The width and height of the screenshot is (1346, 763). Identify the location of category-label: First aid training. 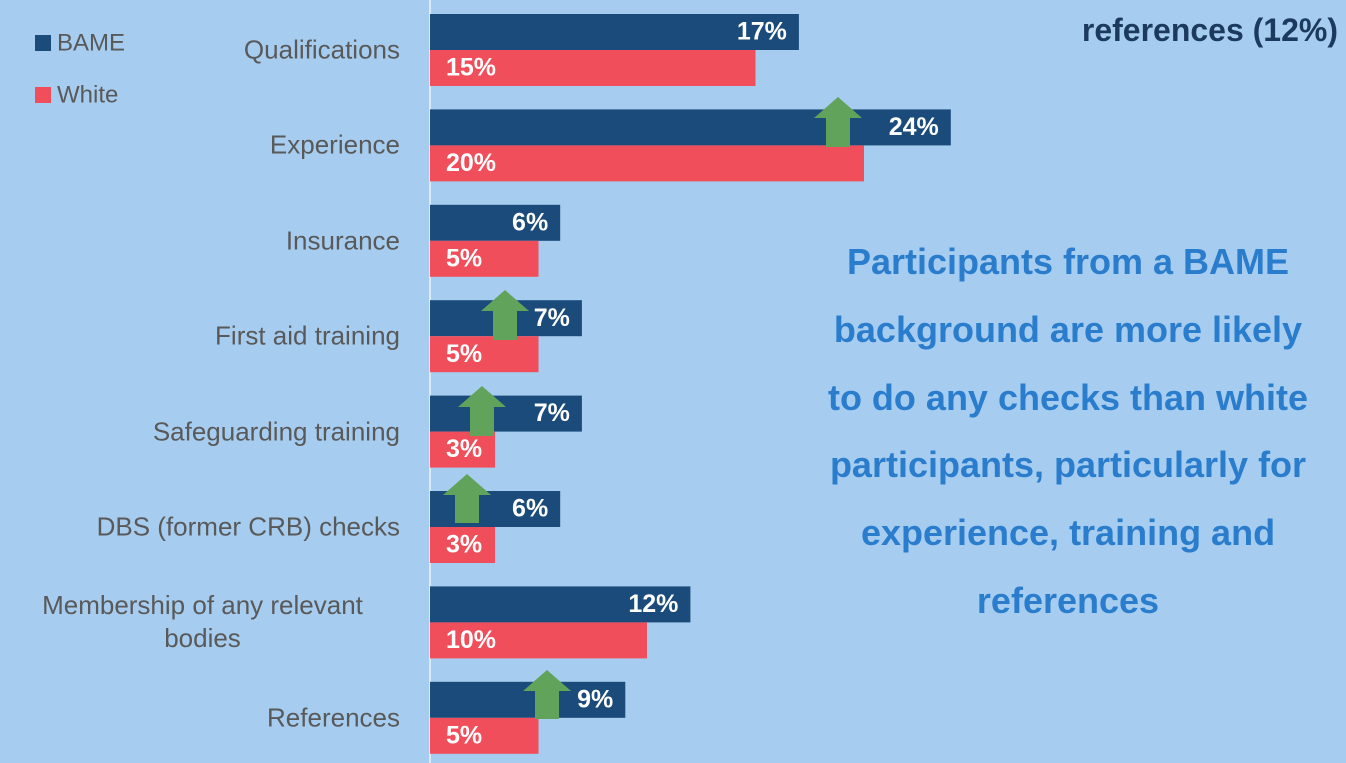
(307, 335).